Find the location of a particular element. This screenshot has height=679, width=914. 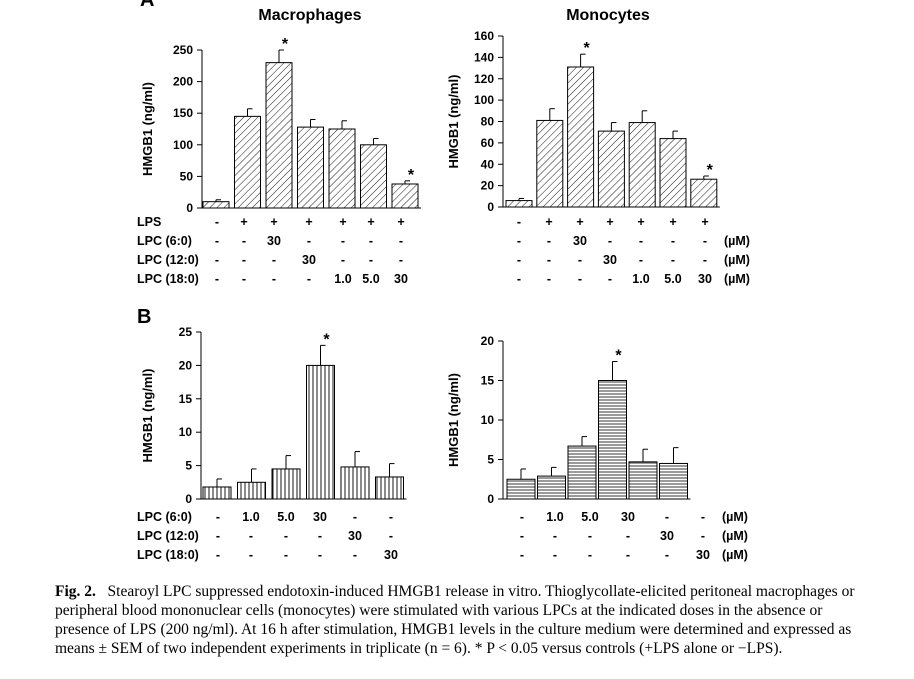

y-tick-label: 140 is located at coordinates (484, 57).